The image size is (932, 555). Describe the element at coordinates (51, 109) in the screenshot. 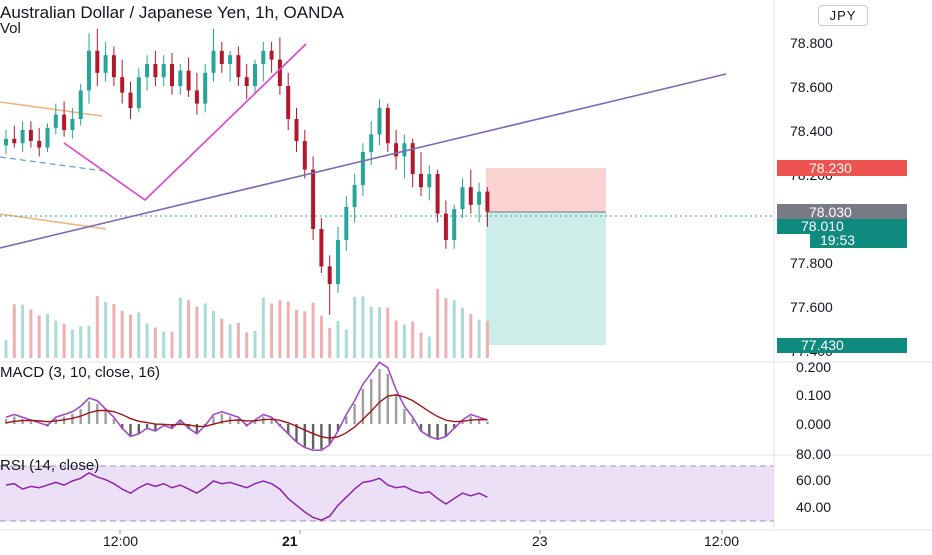

I see `resistance-line-orange` at that location.